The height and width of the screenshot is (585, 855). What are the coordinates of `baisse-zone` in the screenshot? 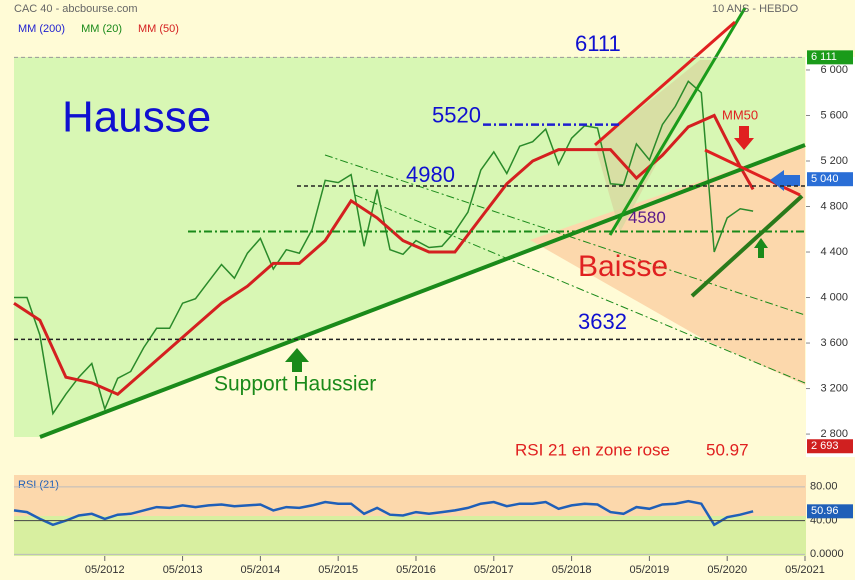 It's located at (667, 265).